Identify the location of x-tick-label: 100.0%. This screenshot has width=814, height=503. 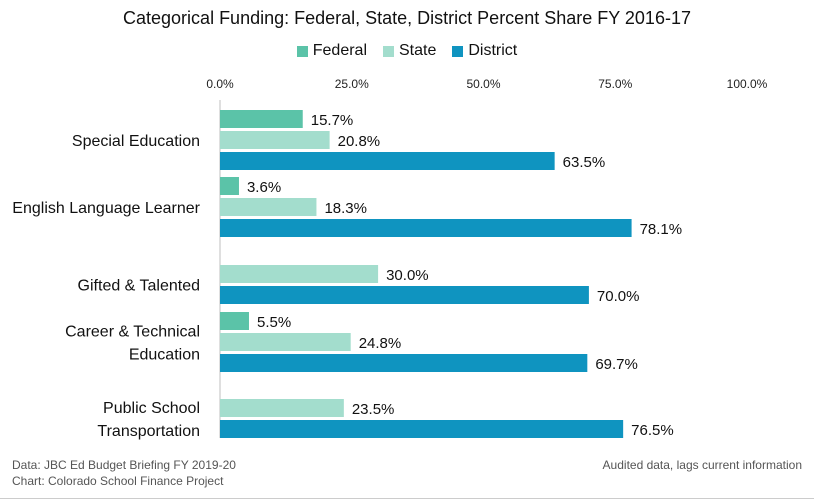
(747, 84).